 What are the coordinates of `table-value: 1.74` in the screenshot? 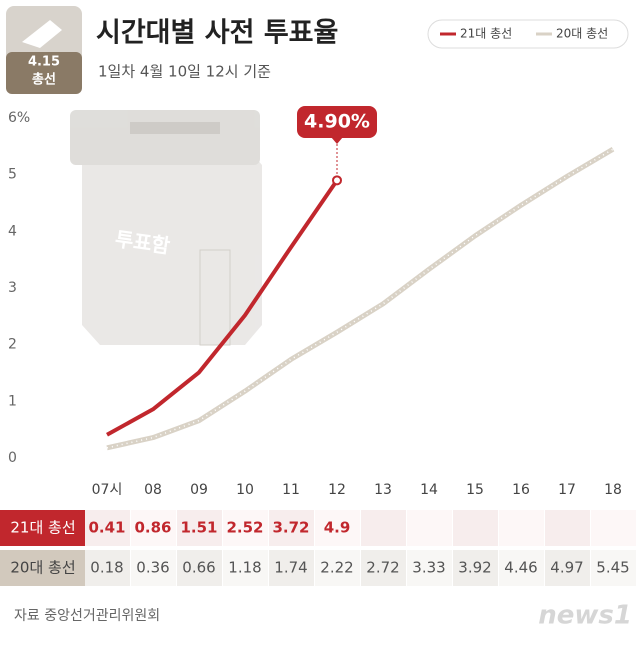 It's located at (290, 568).